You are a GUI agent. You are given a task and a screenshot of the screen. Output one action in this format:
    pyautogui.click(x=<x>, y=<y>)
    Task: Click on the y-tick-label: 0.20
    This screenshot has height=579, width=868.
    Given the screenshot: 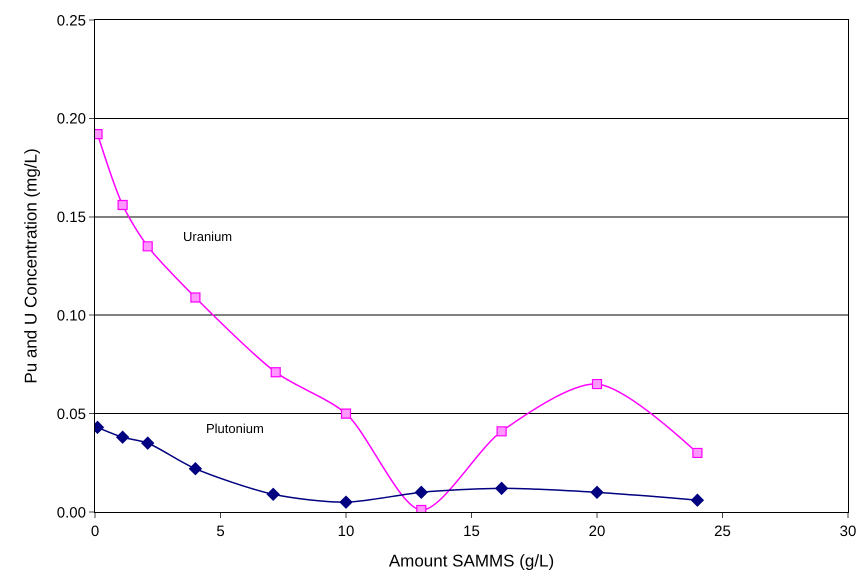 What is the action you would take?
    pyautogui.click(x=71, y=119)
    